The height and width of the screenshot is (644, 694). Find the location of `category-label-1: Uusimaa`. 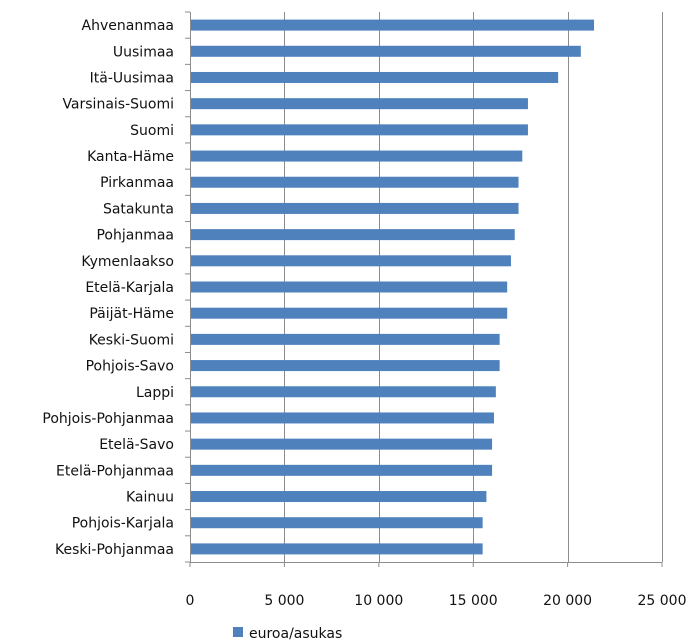

category-label-1: Uusimaa is located at coordinates (143, 52).